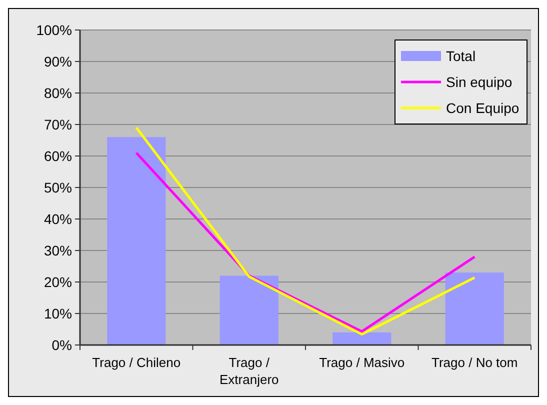  I want to click on x-tick-label: Trago / No tom, so click(475, 362).